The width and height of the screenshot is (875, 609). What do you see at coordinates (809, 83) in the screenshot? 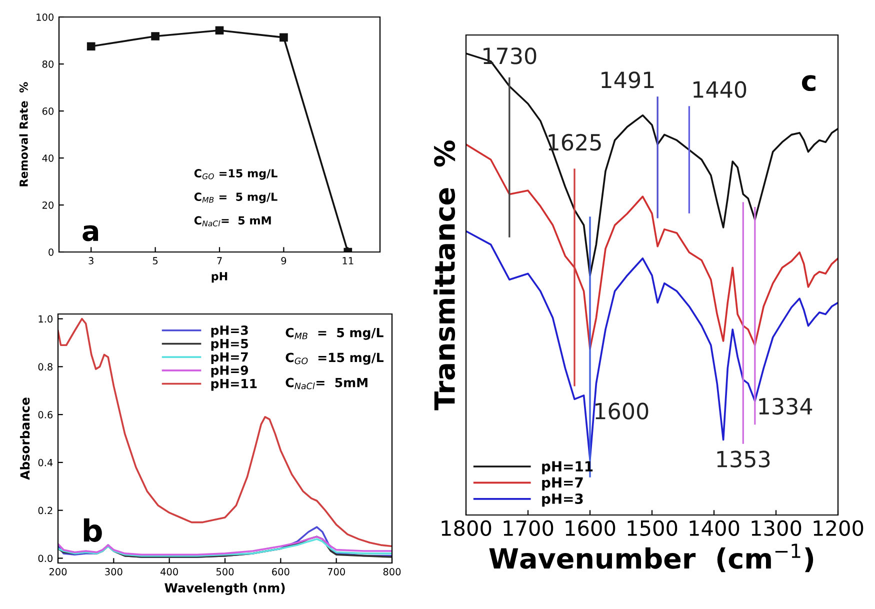
I see `annotation: c` at bounding box center [809, 83].